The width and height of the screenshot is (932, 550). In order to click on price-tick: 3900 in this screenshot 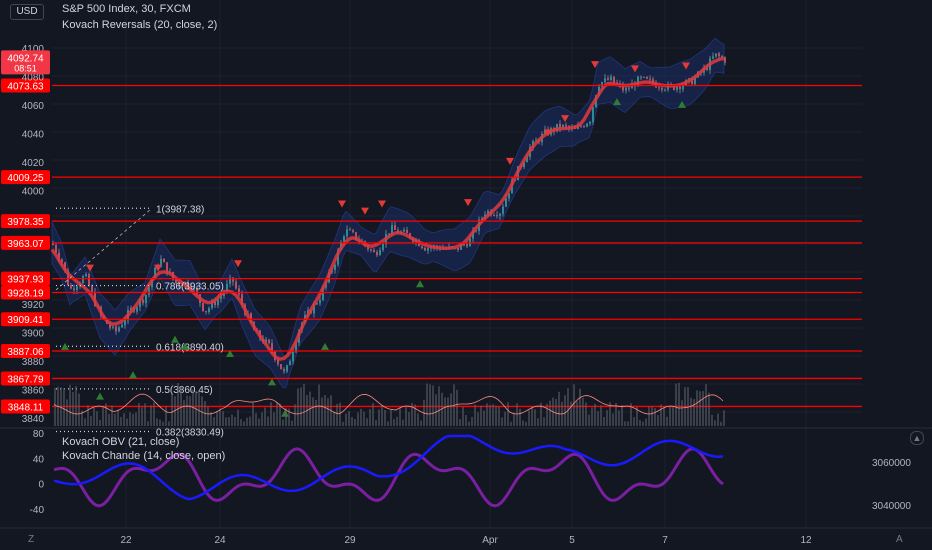, I will do `click(33, 334)`.